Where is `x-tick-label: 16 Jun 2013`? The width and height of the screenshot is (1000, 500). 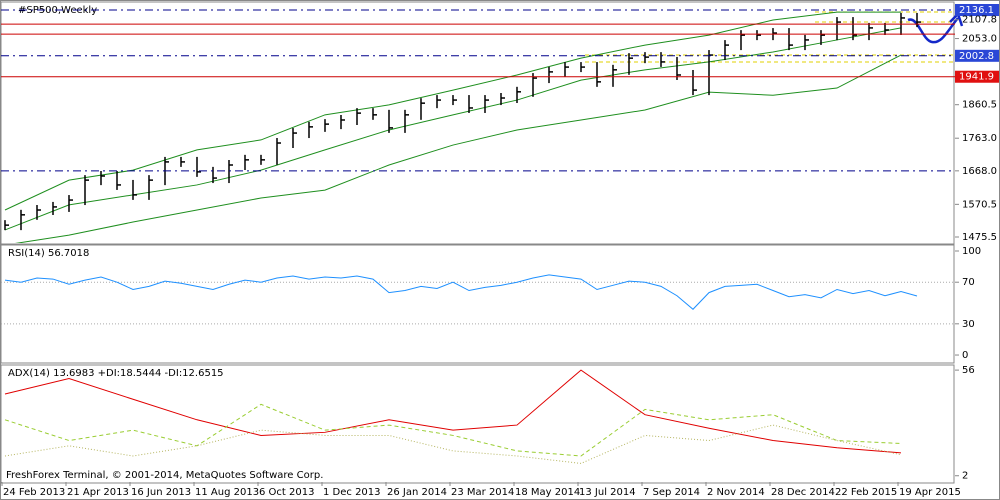
x-tick-label: 16 Jun 2013 is located at coordinates (161, 492).